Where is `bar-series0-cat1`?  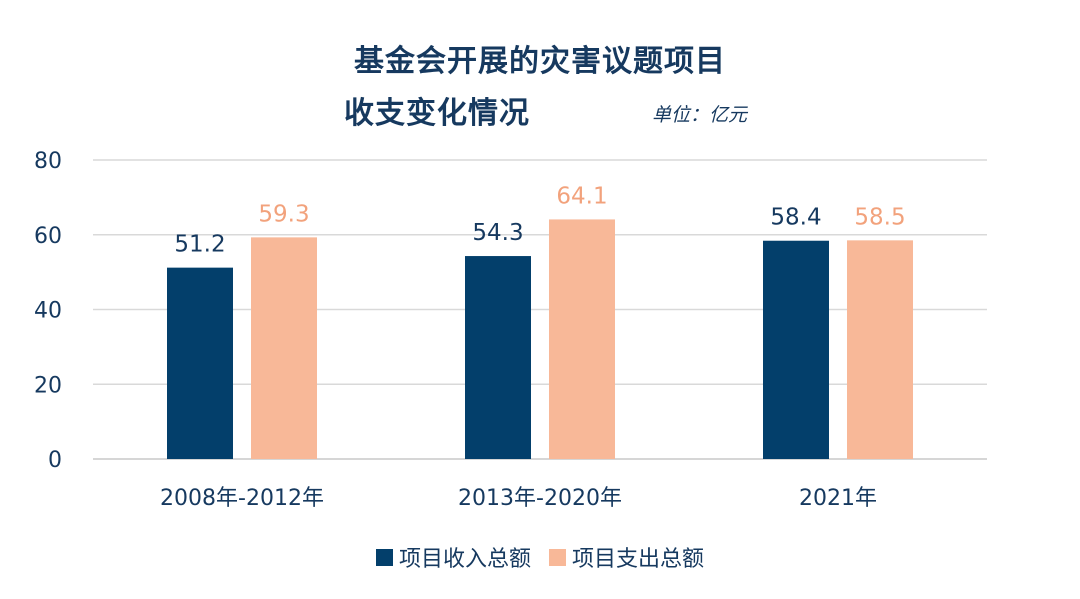
bar-series0-cat1 is located at coordinates (498, 357).